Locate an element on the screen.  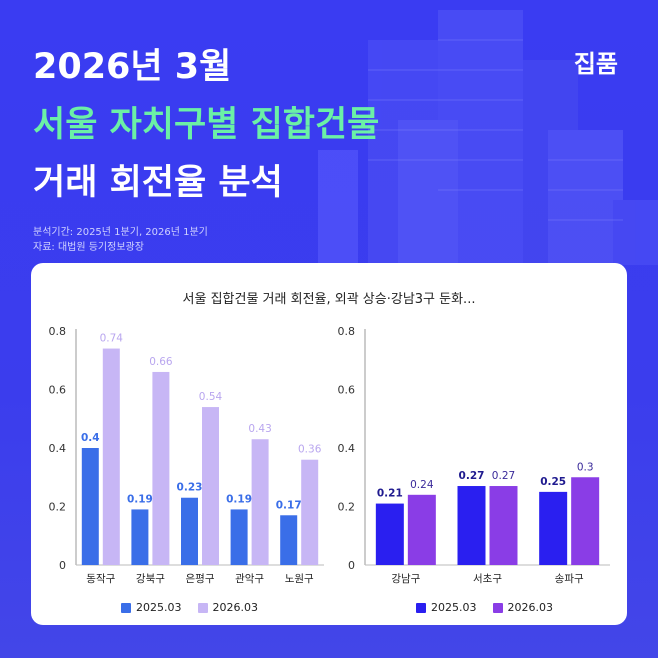
x-tick-label: 관악구 is located at coordinates (249, 579).